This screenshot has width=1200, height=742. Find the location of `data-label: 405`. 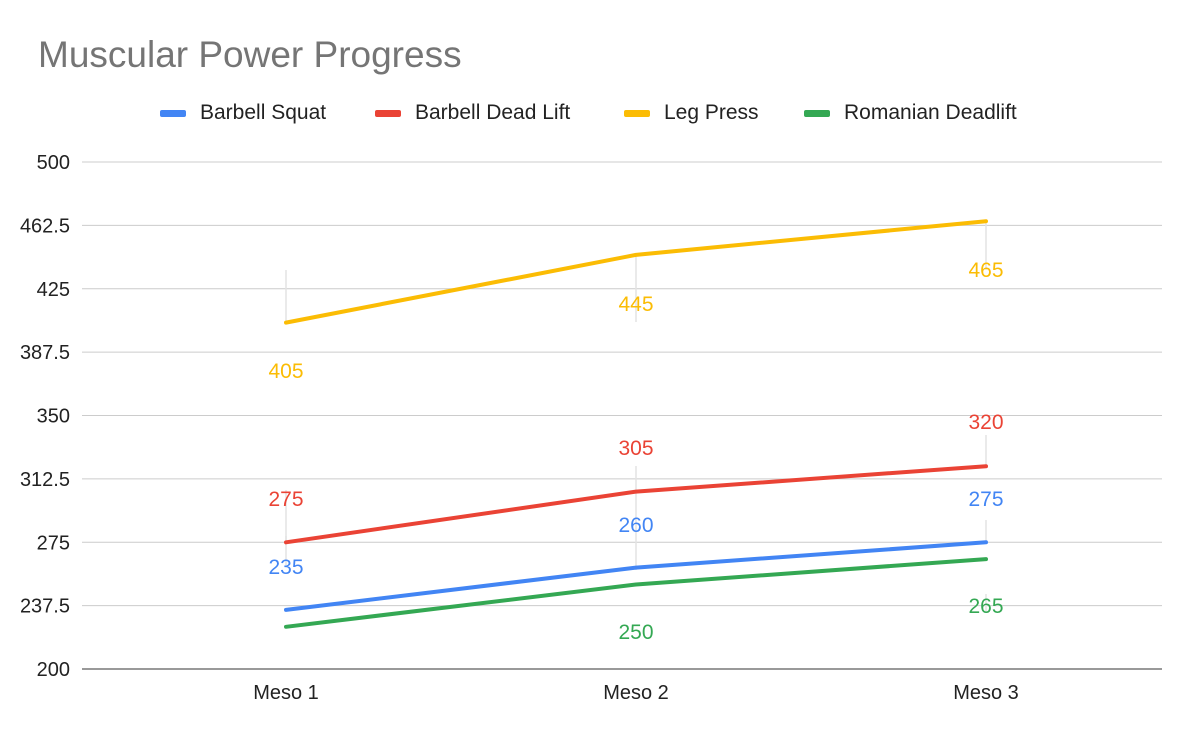

data-label: 405 is located at coordinates (285, 371).